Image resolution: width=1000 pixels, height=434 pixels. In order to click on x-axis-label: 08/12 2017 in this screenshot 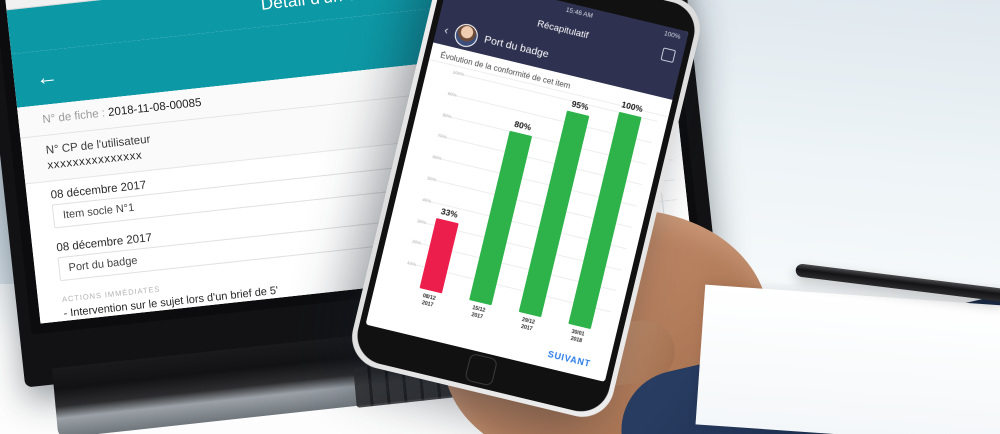, I will do `click(429, 301)`.